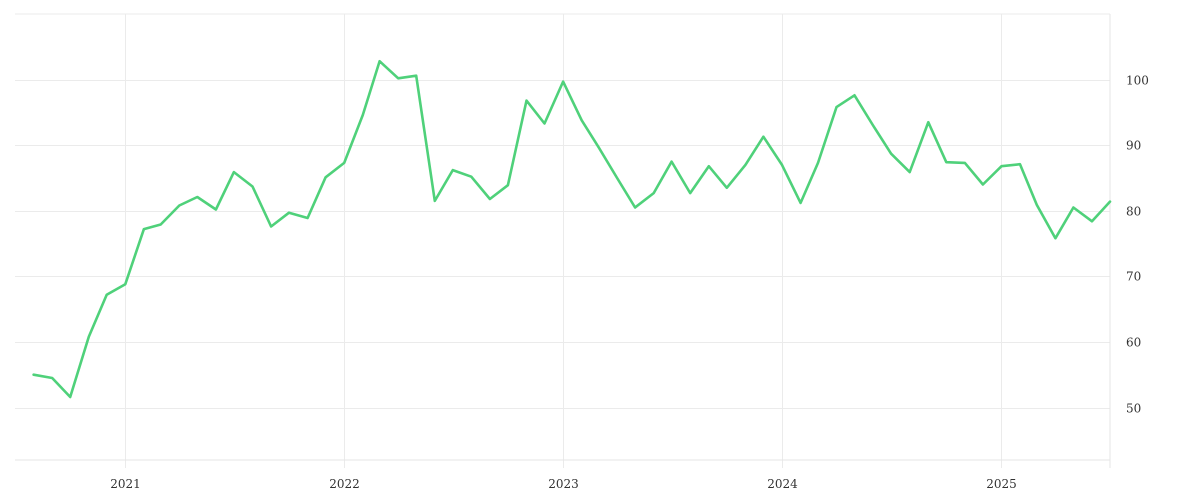 The height and width of the screenshot is (500, 1200). I want to click on x-tick-label: 2024, so click(782, 484).